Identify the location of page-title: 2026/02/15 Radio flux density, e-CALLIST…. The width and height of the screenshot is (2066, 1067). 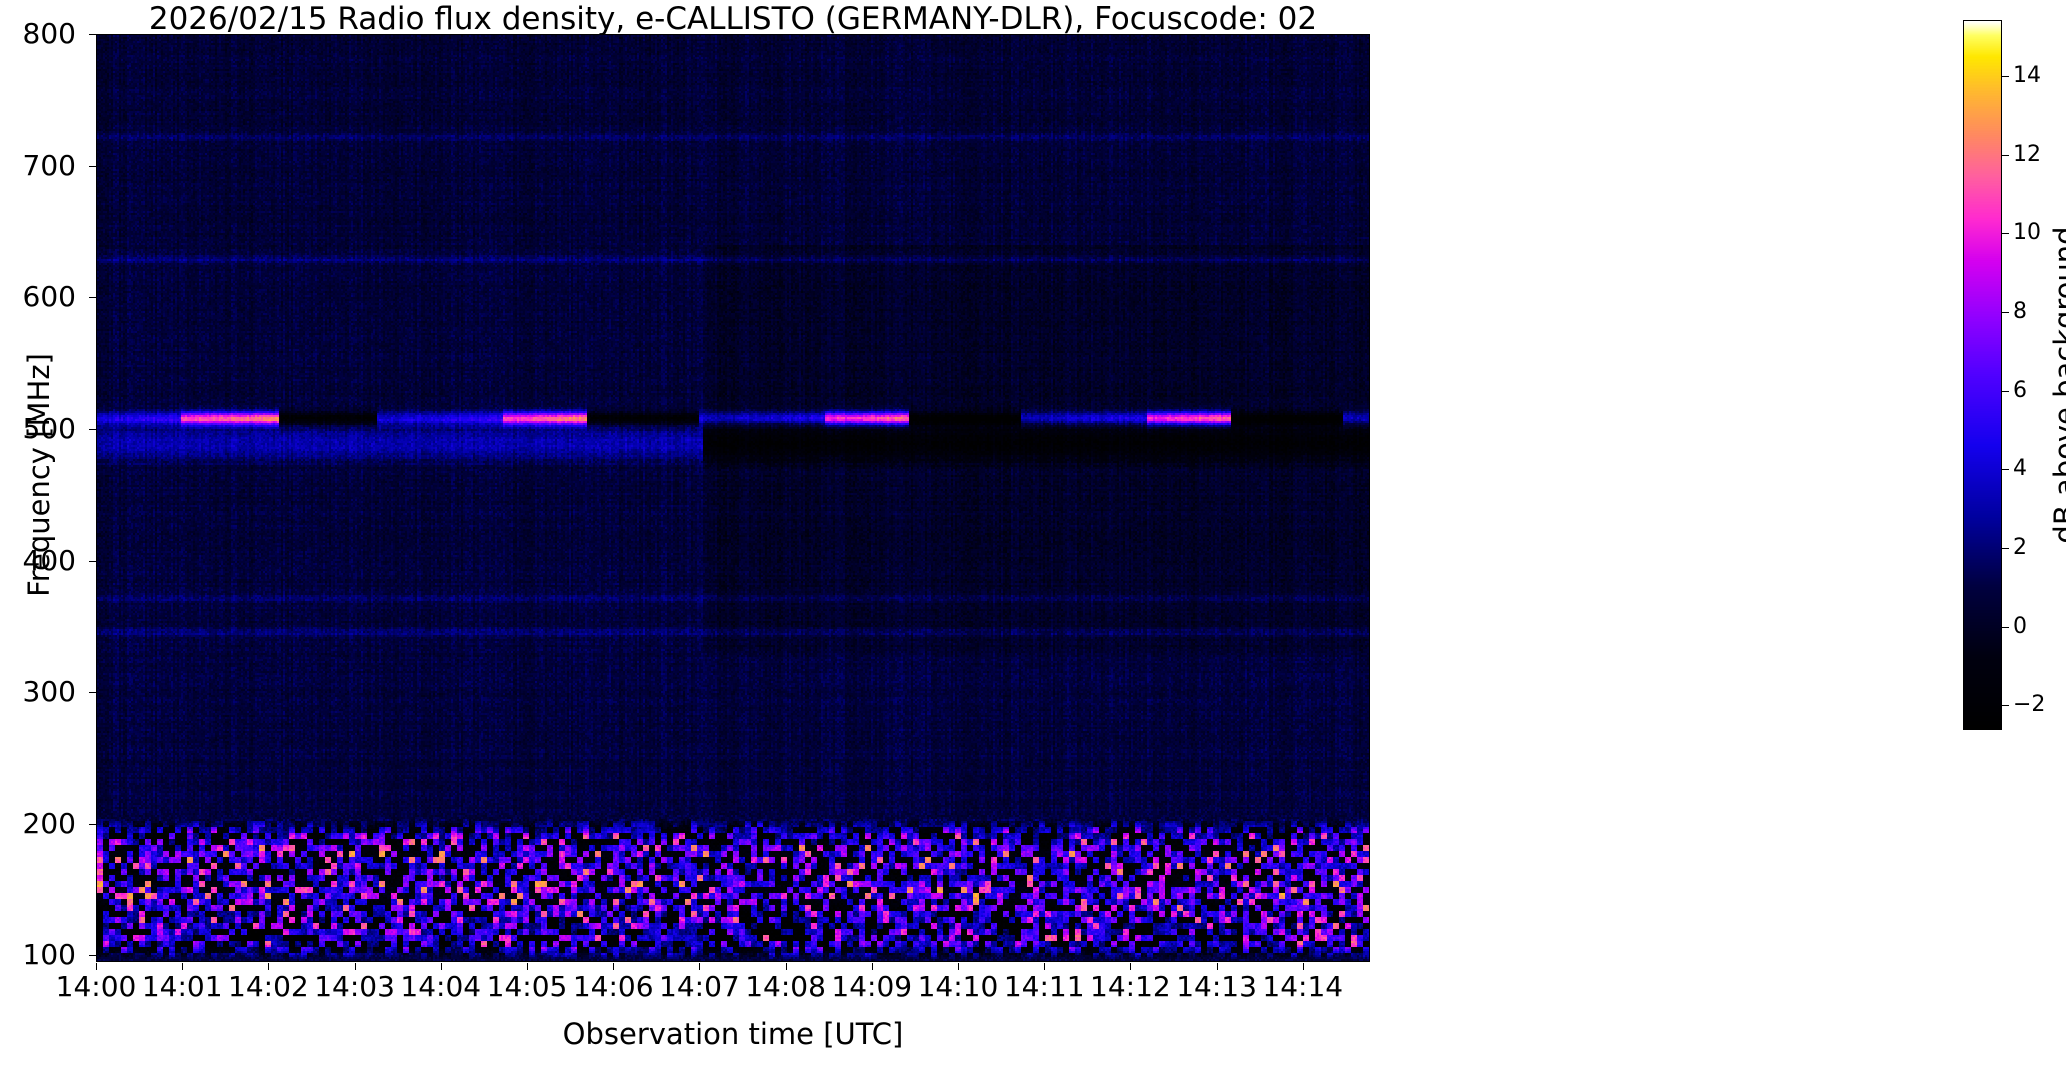
(733, 19).